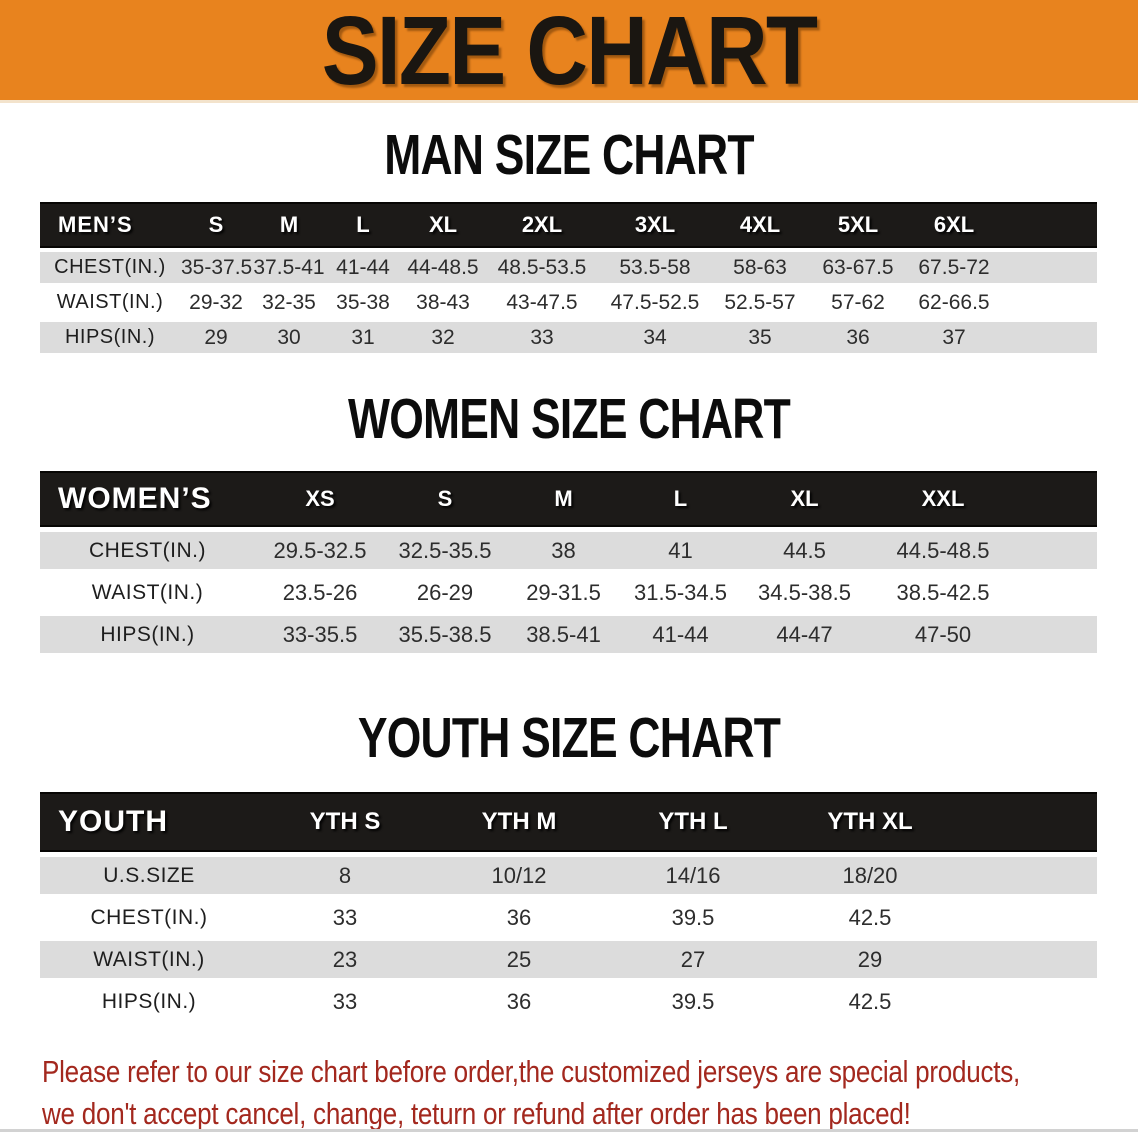 The height and width of the screenshot is (1135, 1138). I want to click on size-value-cell: 35-38, so click(363, 302).